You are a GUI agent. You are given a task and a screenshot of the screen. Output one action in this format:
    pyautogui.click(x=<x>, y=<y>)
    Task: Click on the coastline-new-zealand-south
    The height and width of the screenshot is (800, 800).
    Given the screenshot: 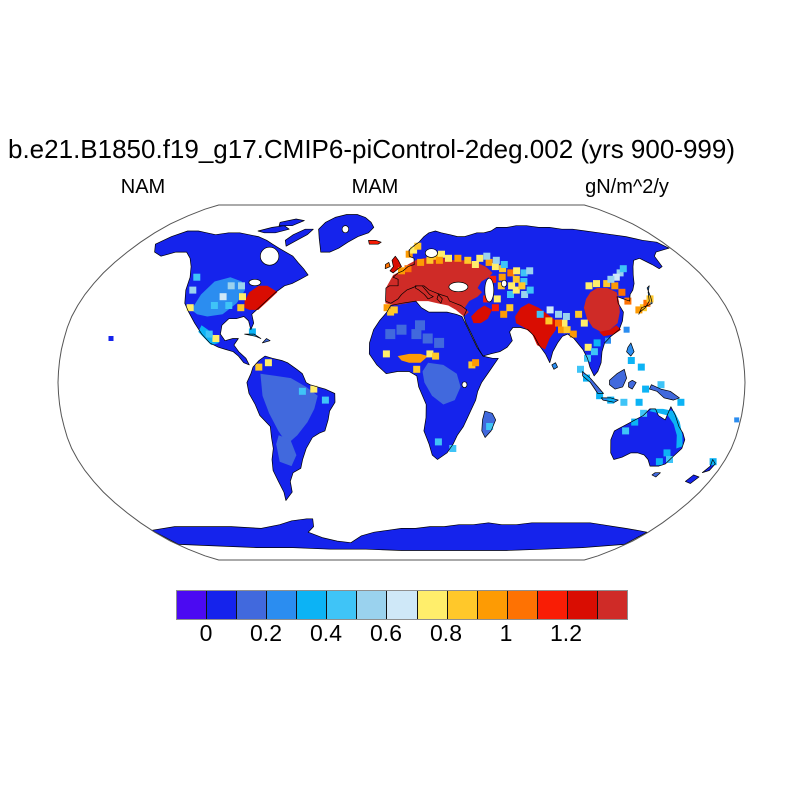 What is the action you would take?
    pyautogui.click(x=692, y=479)
    